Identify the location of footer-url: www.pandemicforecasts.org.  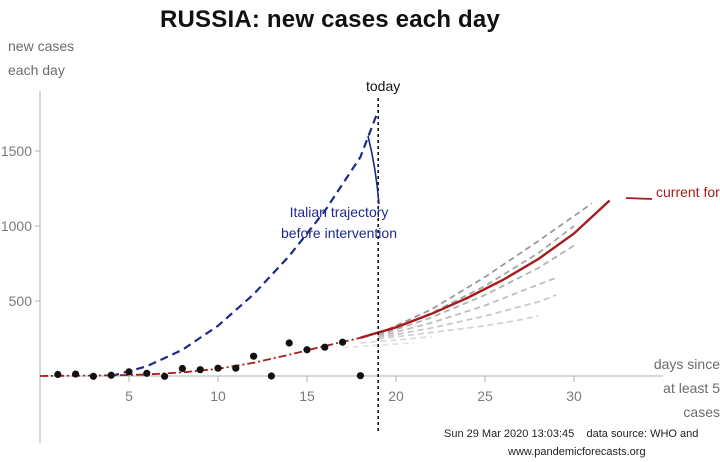
(577, 452).